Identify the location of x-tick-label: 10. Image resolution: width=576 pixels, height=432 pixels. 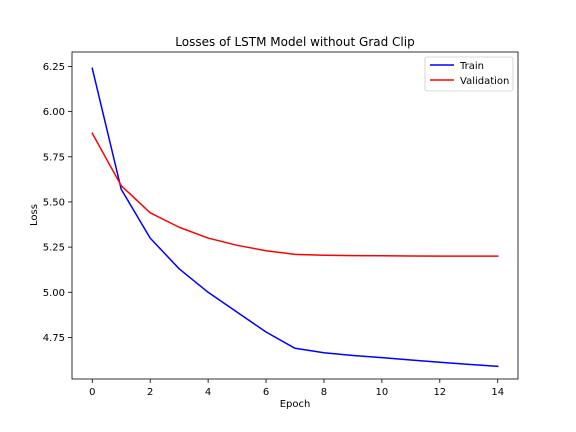
(382, 392).